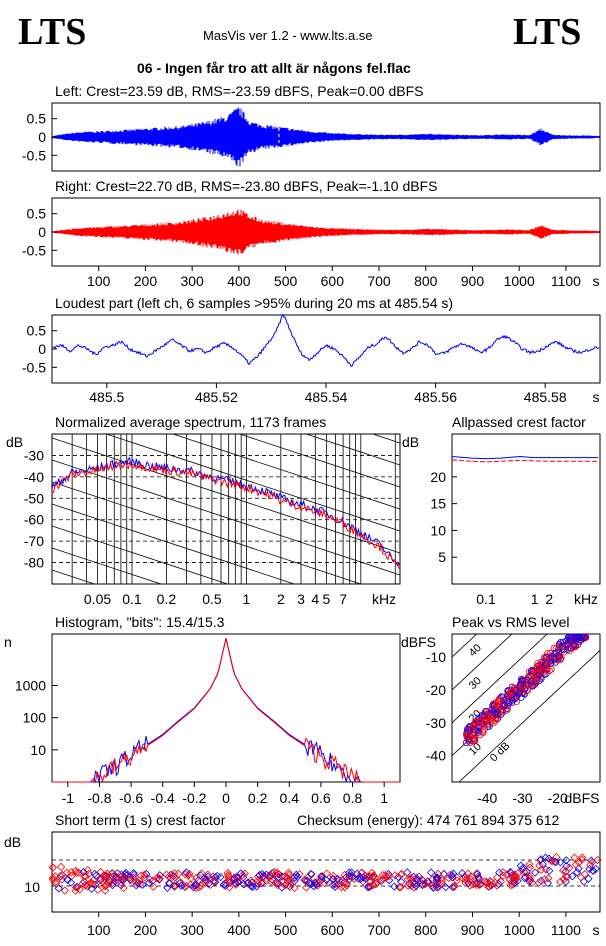  Describe the element at coordinates (216, 397) in the screenshot. I see `loudest-xtick-label: 485.52` at that location.